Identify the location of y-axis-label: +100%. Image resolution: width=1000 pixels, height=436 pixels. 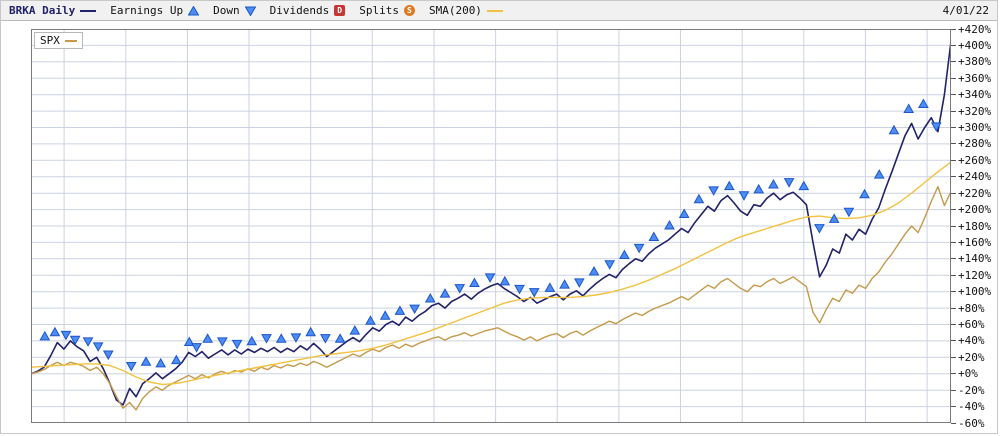
(975, 292).